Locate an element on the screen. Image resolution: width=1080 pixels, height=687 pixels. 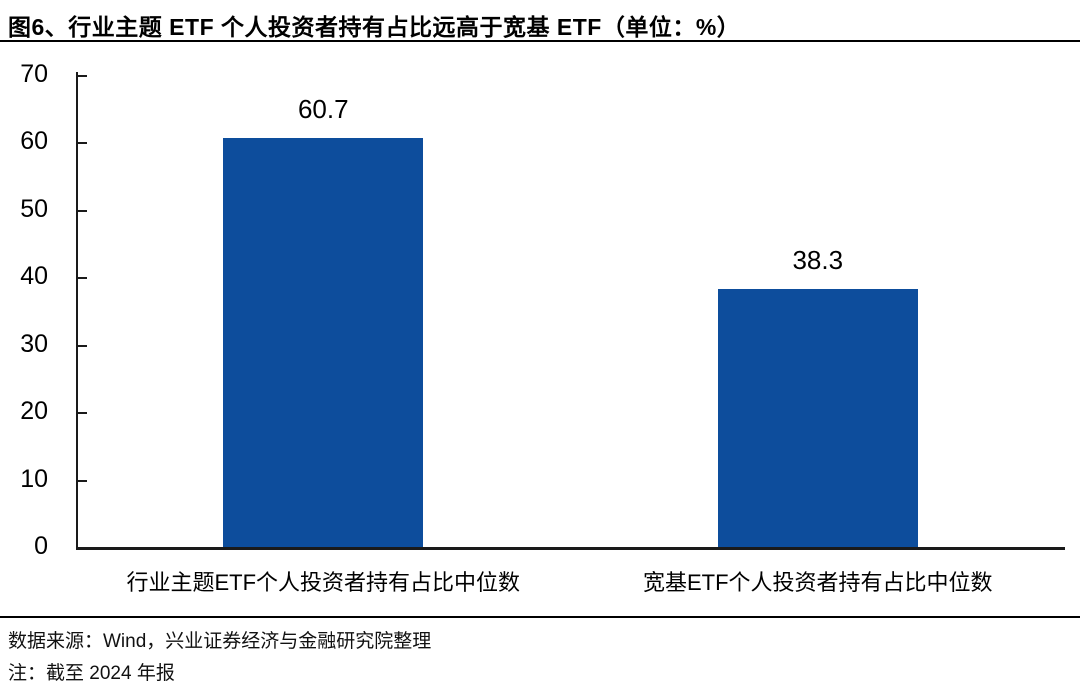
footer-divider-line is located at coordinates (540, 617).